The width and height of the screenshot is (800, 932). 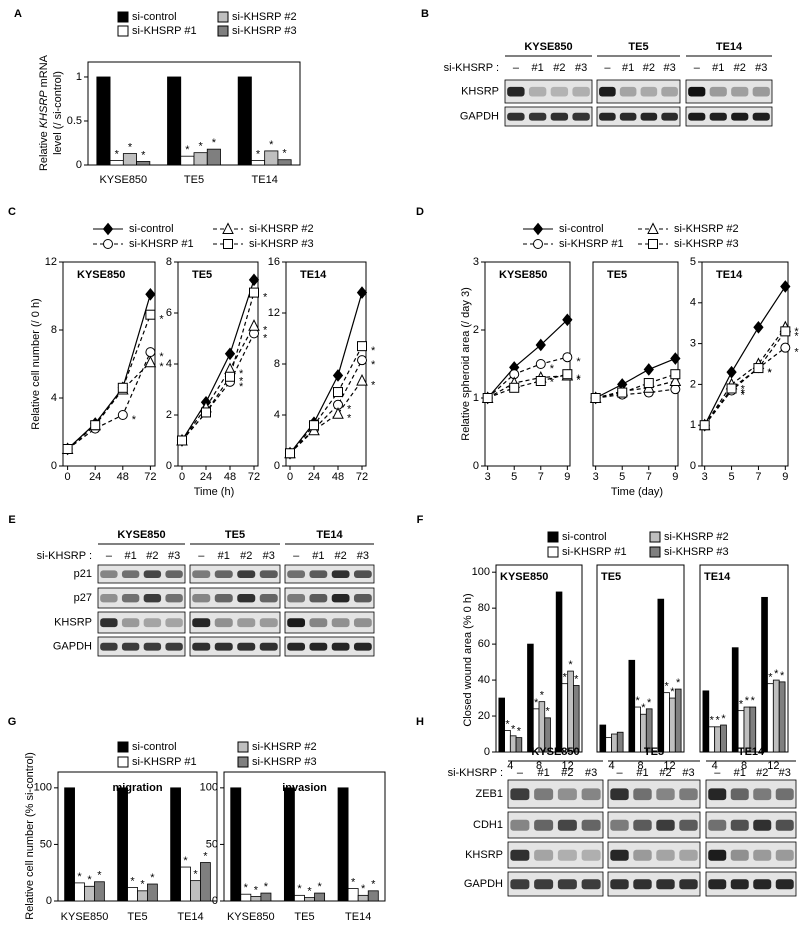 I want to click on x-tick-label: 4, so click(x=715, y=766).